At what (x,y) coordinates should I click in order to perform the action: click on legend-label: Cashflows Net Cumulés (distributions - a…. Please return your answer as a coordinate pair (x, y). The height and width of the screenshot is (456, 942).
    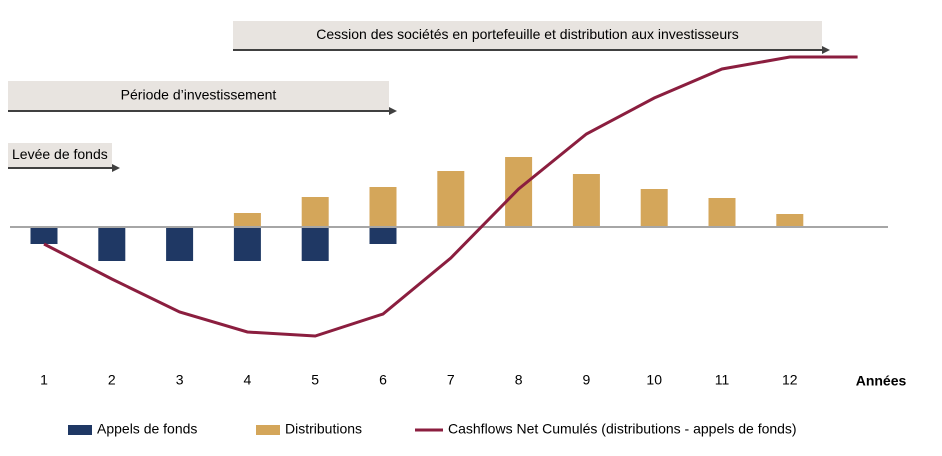
    Looking at the image, I should click on (622, 429).